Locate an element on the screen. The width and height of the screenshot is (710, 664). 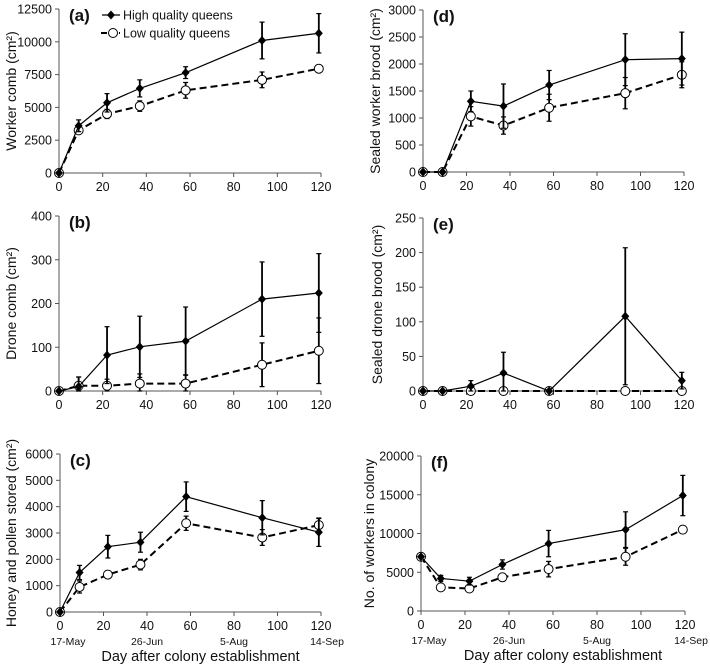
y-tick-label: 1000 is located at coordinates (402, 119).